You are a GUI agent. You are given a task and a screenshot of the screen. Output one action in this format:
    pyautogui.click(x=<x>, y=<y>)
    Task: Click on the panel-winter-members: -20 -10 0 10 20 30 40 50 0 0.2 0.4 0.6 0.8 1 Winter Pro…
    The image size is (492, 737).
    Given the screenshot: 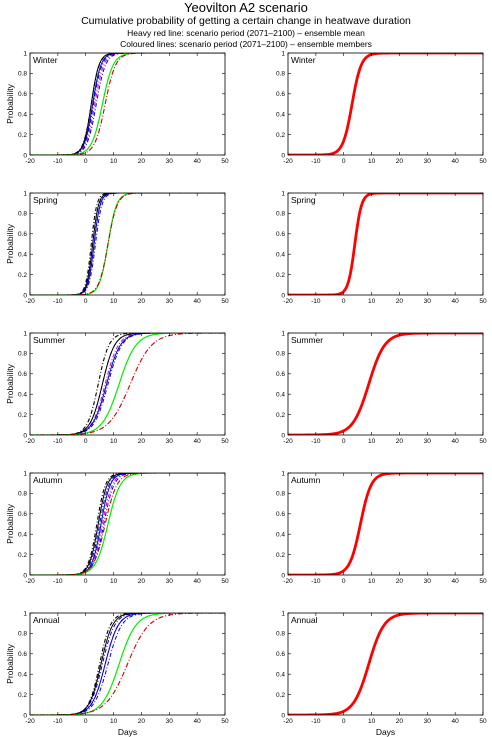 What is the action you would take?
    pyautogui.click(x=117, y=107)
    